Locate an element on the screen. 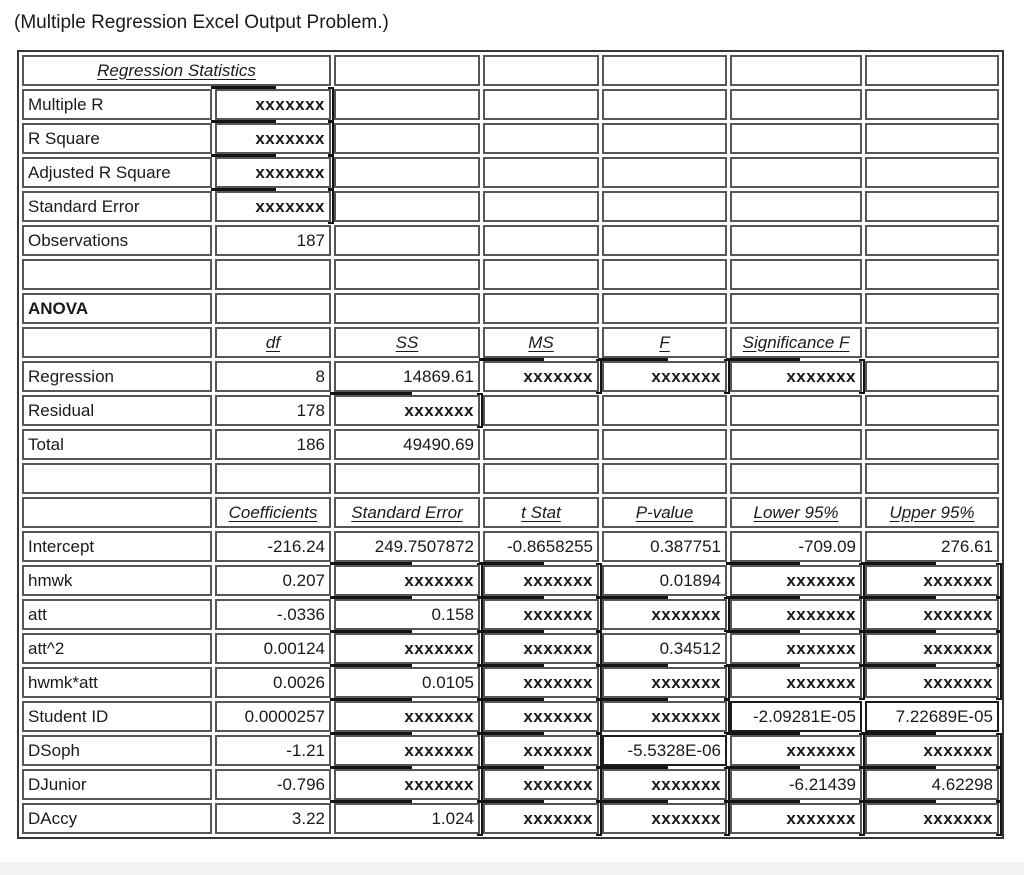  value-cell: 0.0000257 is located at coordinates (273, 716).